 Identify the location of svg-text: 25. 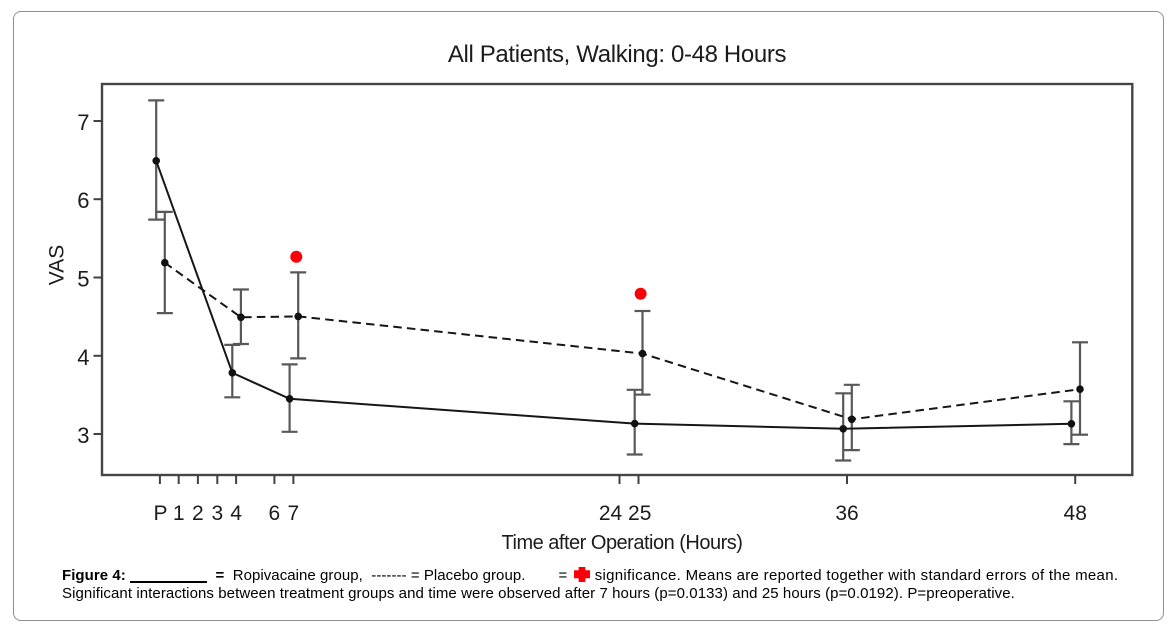
(639, 513).